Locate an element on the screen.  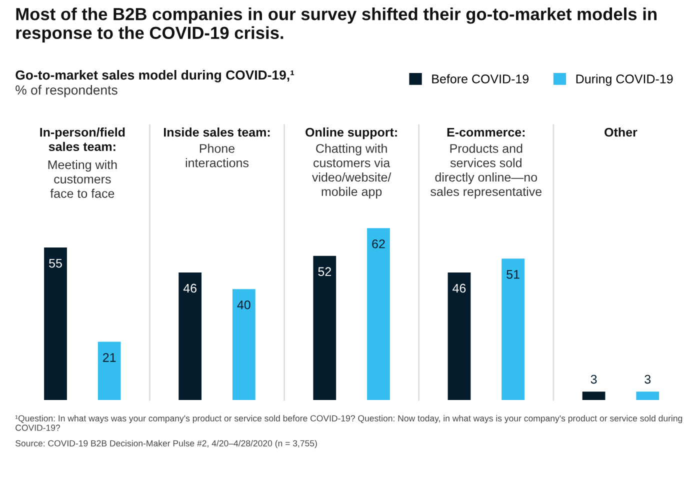
legend-label: Before COVID-19 is located at coordinates (480, 79).